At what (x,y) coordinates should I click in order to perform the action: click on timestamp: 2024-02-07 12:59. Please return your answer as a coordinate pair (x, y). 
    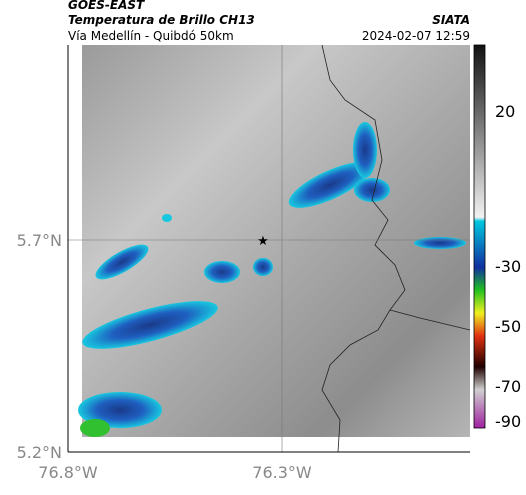
    Looking at the image, I should click on (416, 36).